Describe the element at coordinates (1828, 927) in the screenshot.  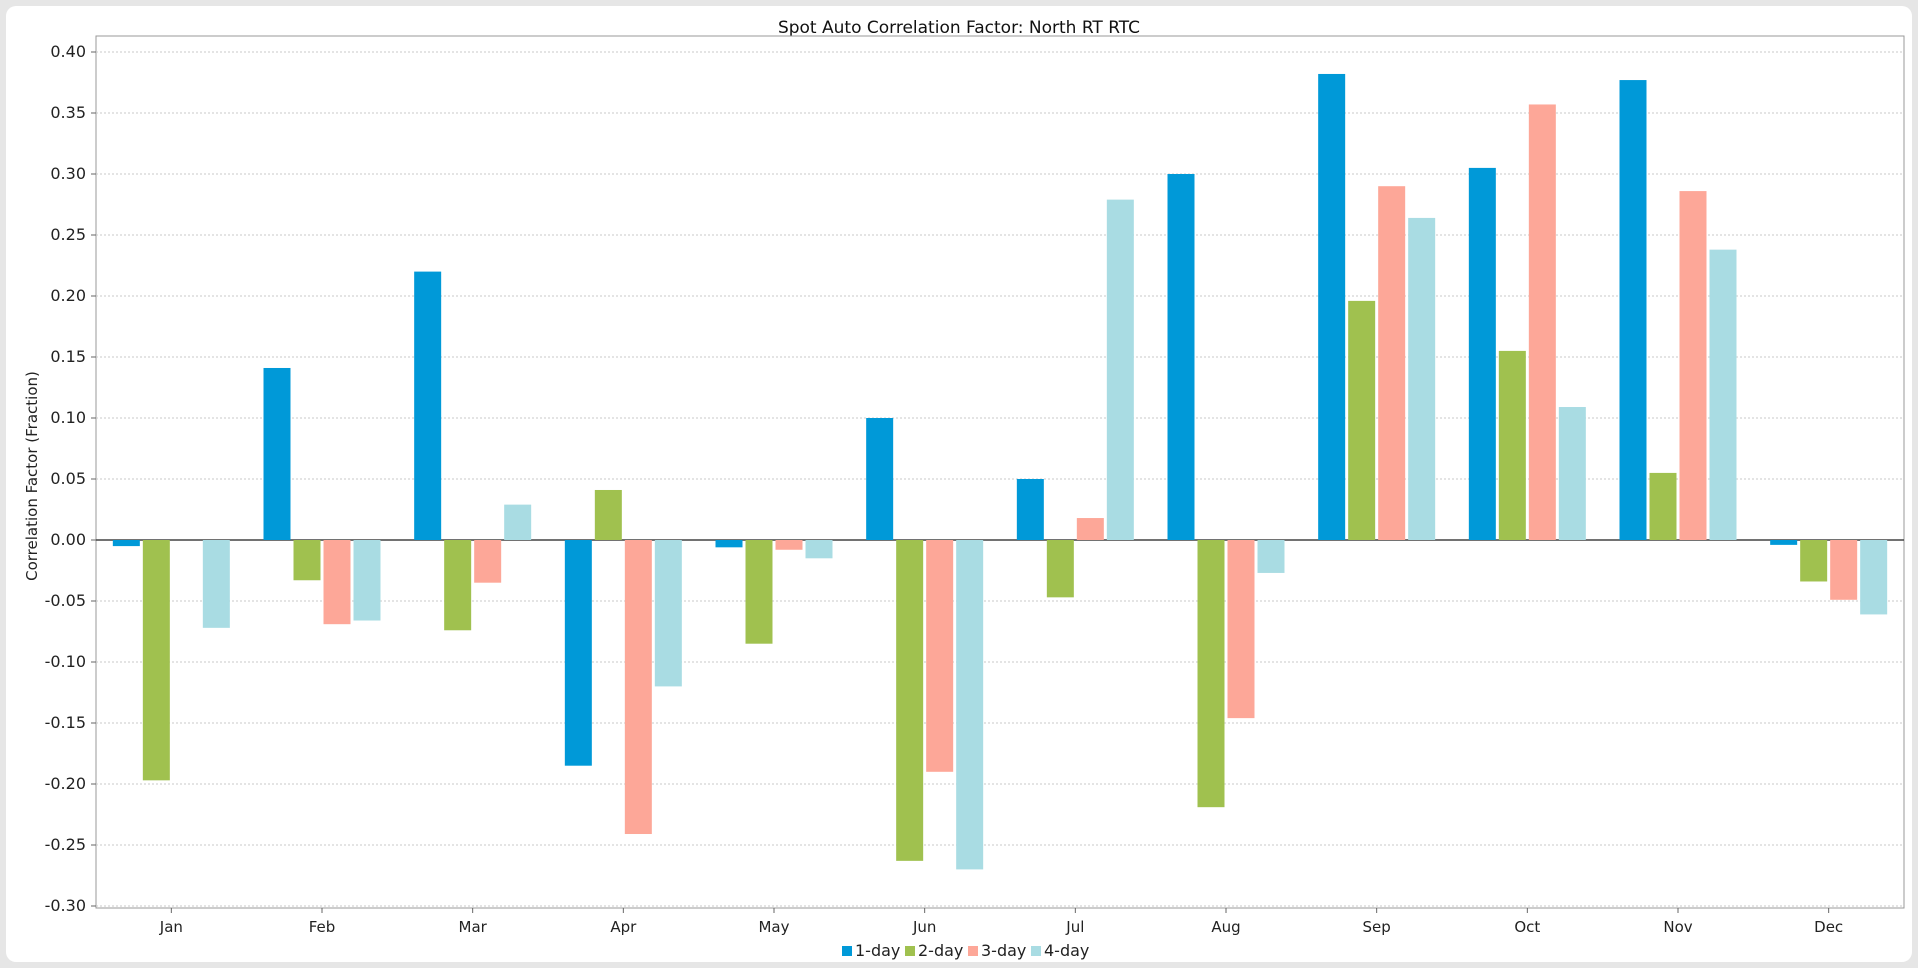
I see `x-category-label: Dec` at that location.